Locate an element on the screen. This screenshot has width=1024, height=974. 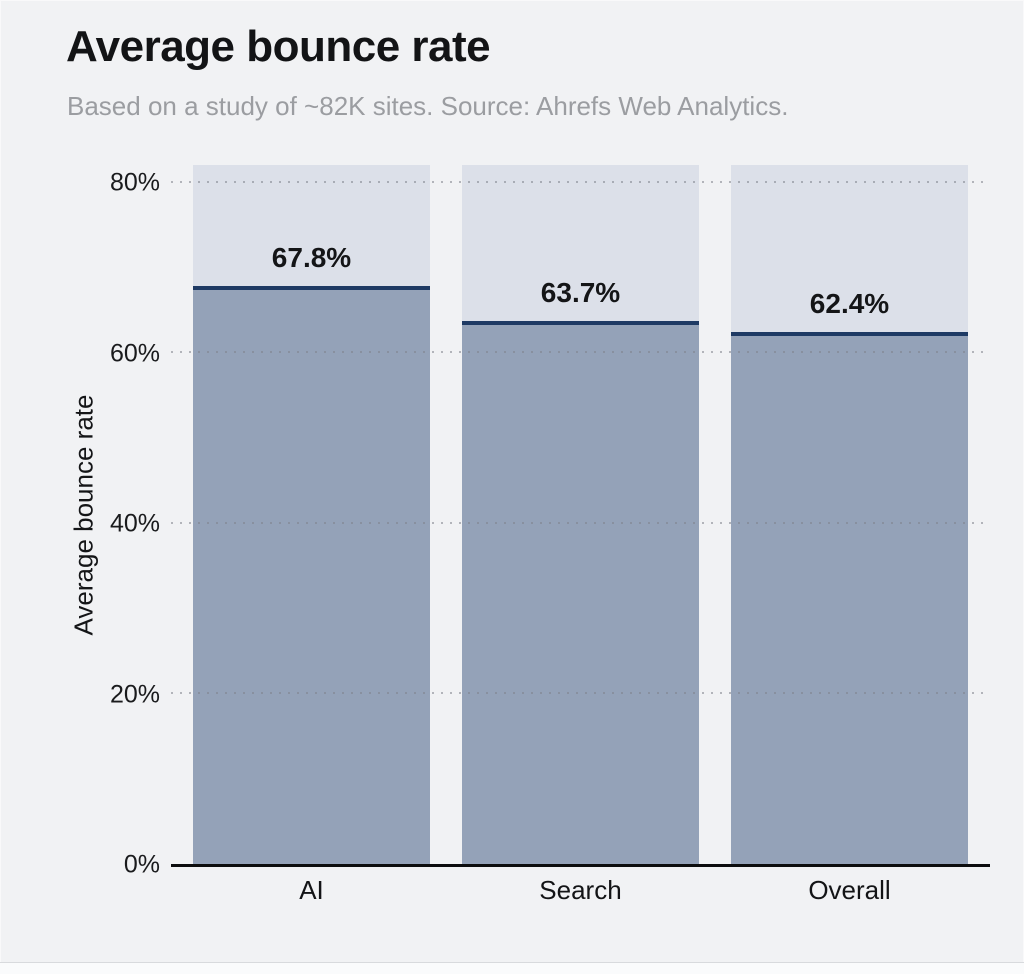
gridline-80pct is located at coordinates (580, 182).